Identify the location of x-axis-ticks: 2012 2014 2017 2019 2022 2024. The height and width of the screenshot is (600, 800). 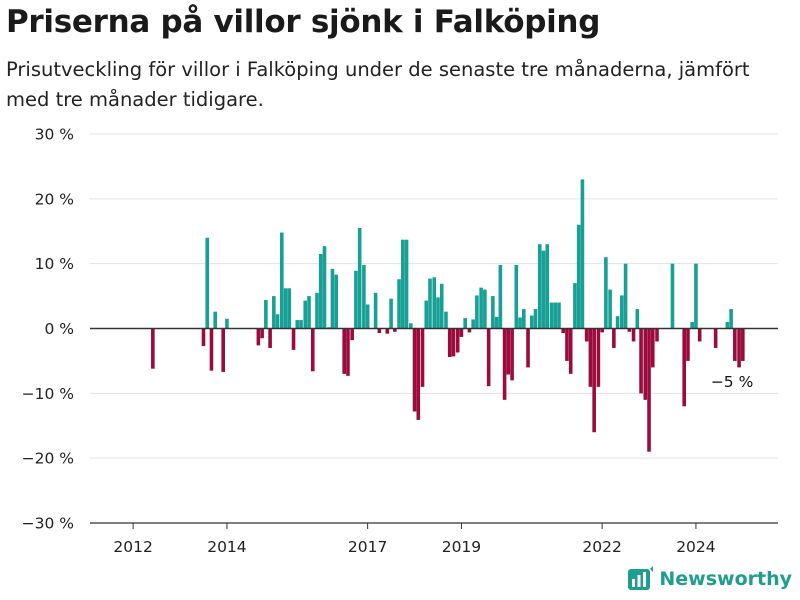
(414, 539).